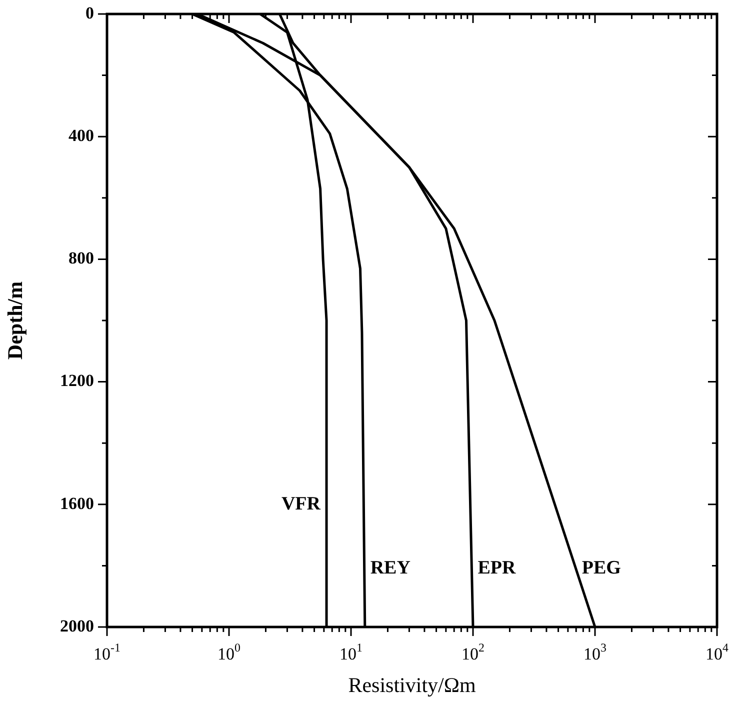 The width and height of the screenshot is (733, 703). I want to click on y-tick-label: 400, so click(81, 135).